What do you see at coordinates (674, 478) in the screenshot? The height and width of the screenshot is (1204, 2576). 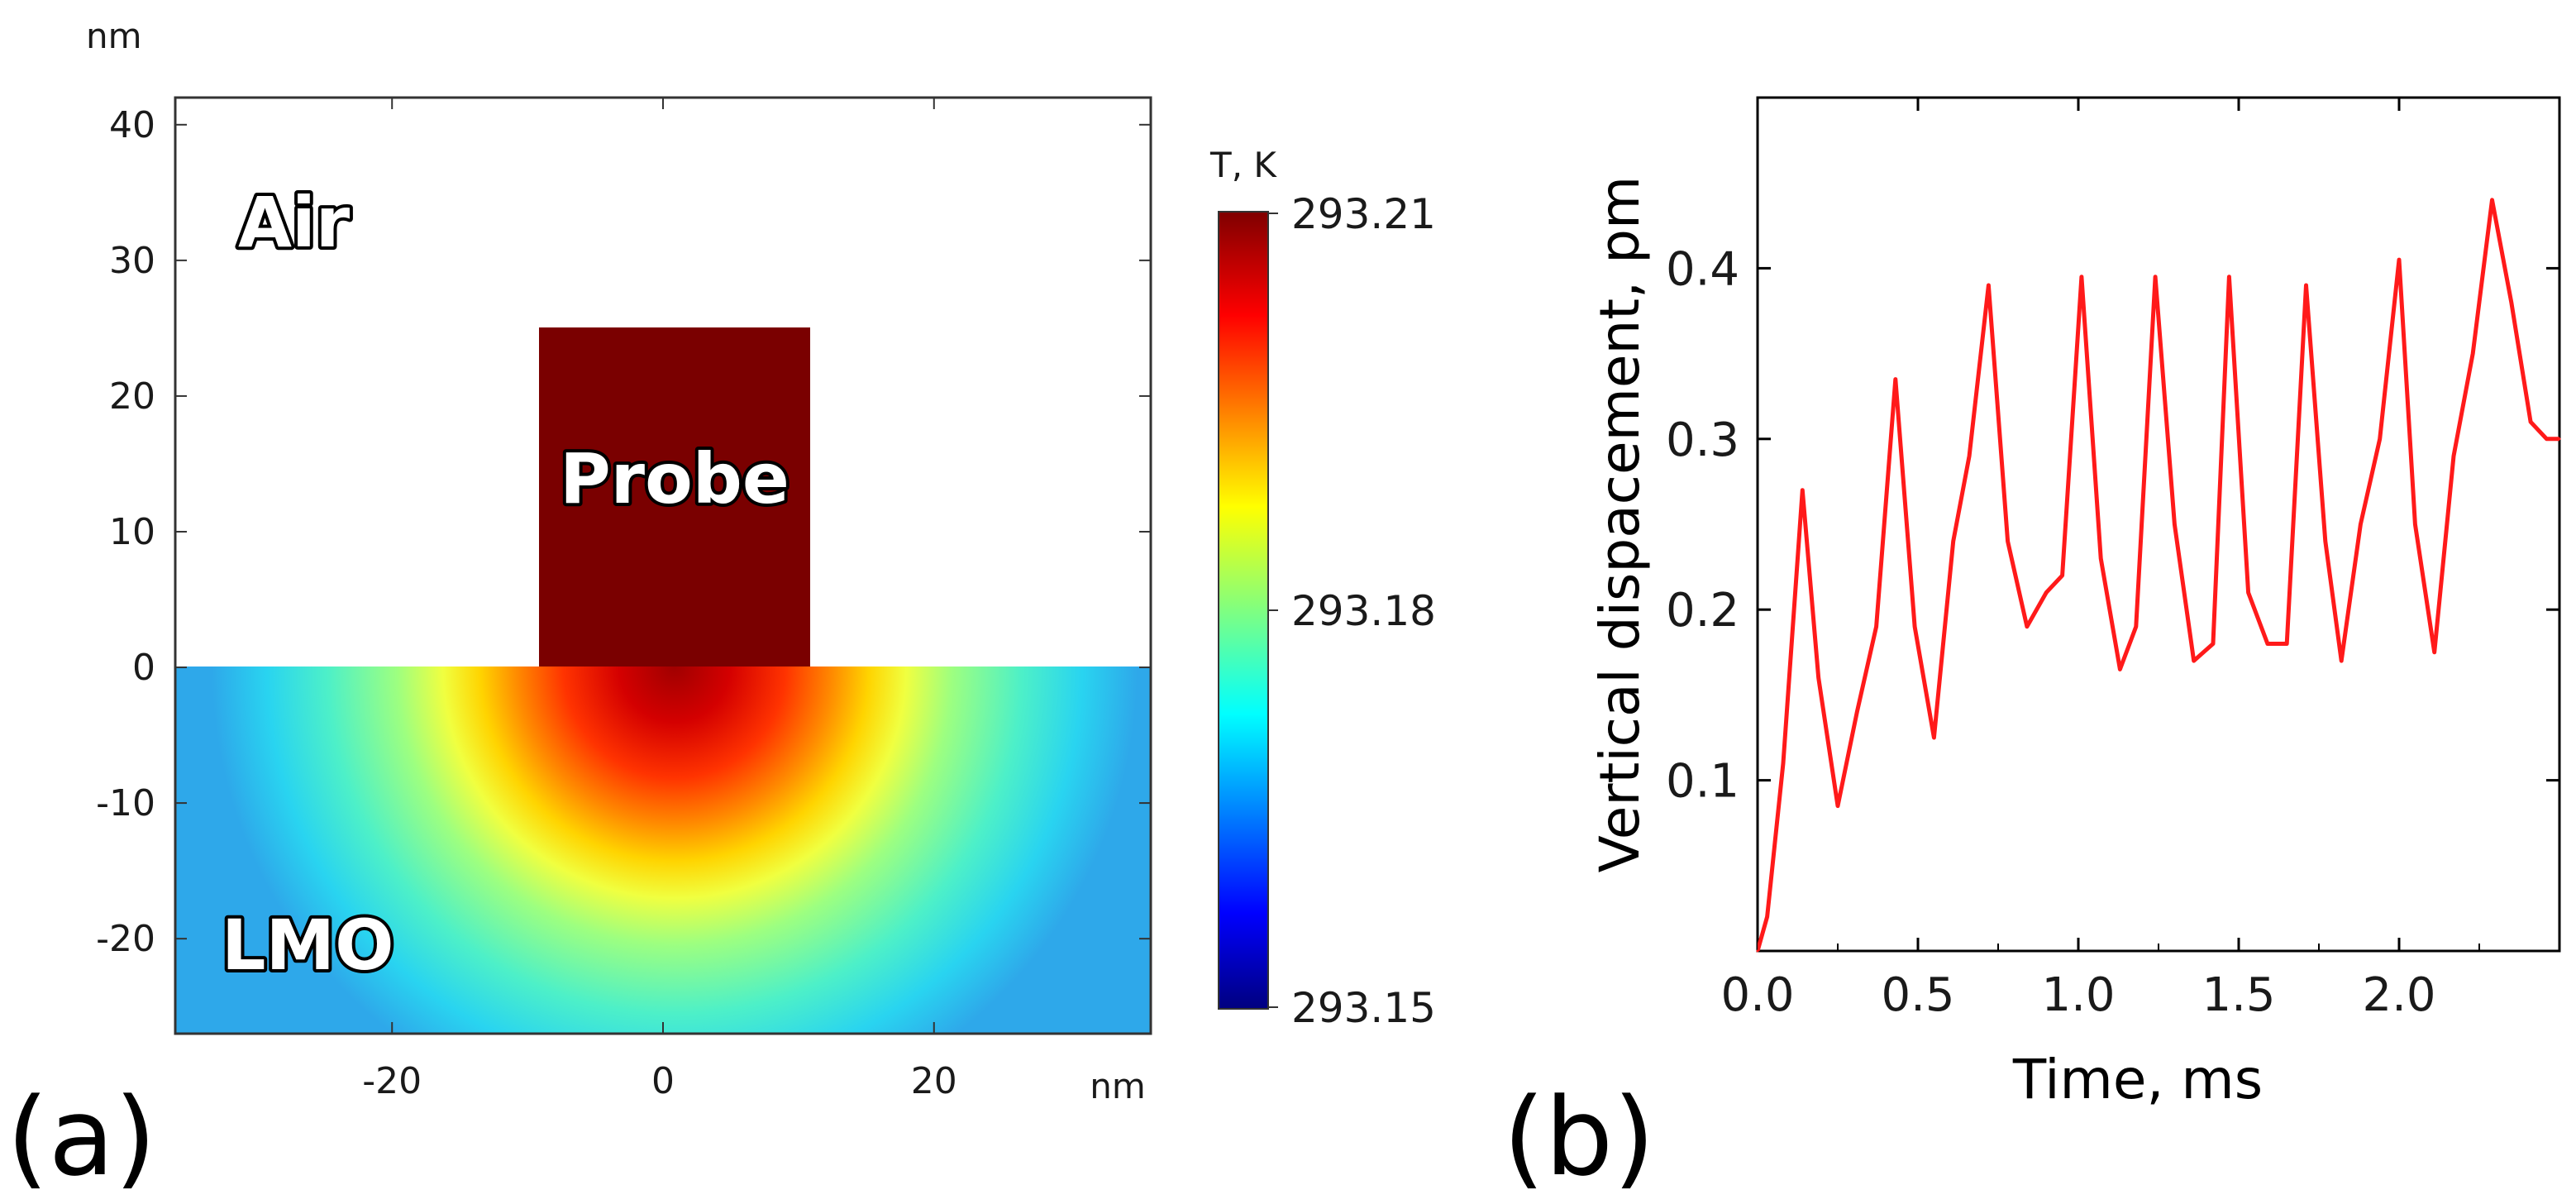 I see `region-label-probe: Probe` at bounding box center [674, 478].